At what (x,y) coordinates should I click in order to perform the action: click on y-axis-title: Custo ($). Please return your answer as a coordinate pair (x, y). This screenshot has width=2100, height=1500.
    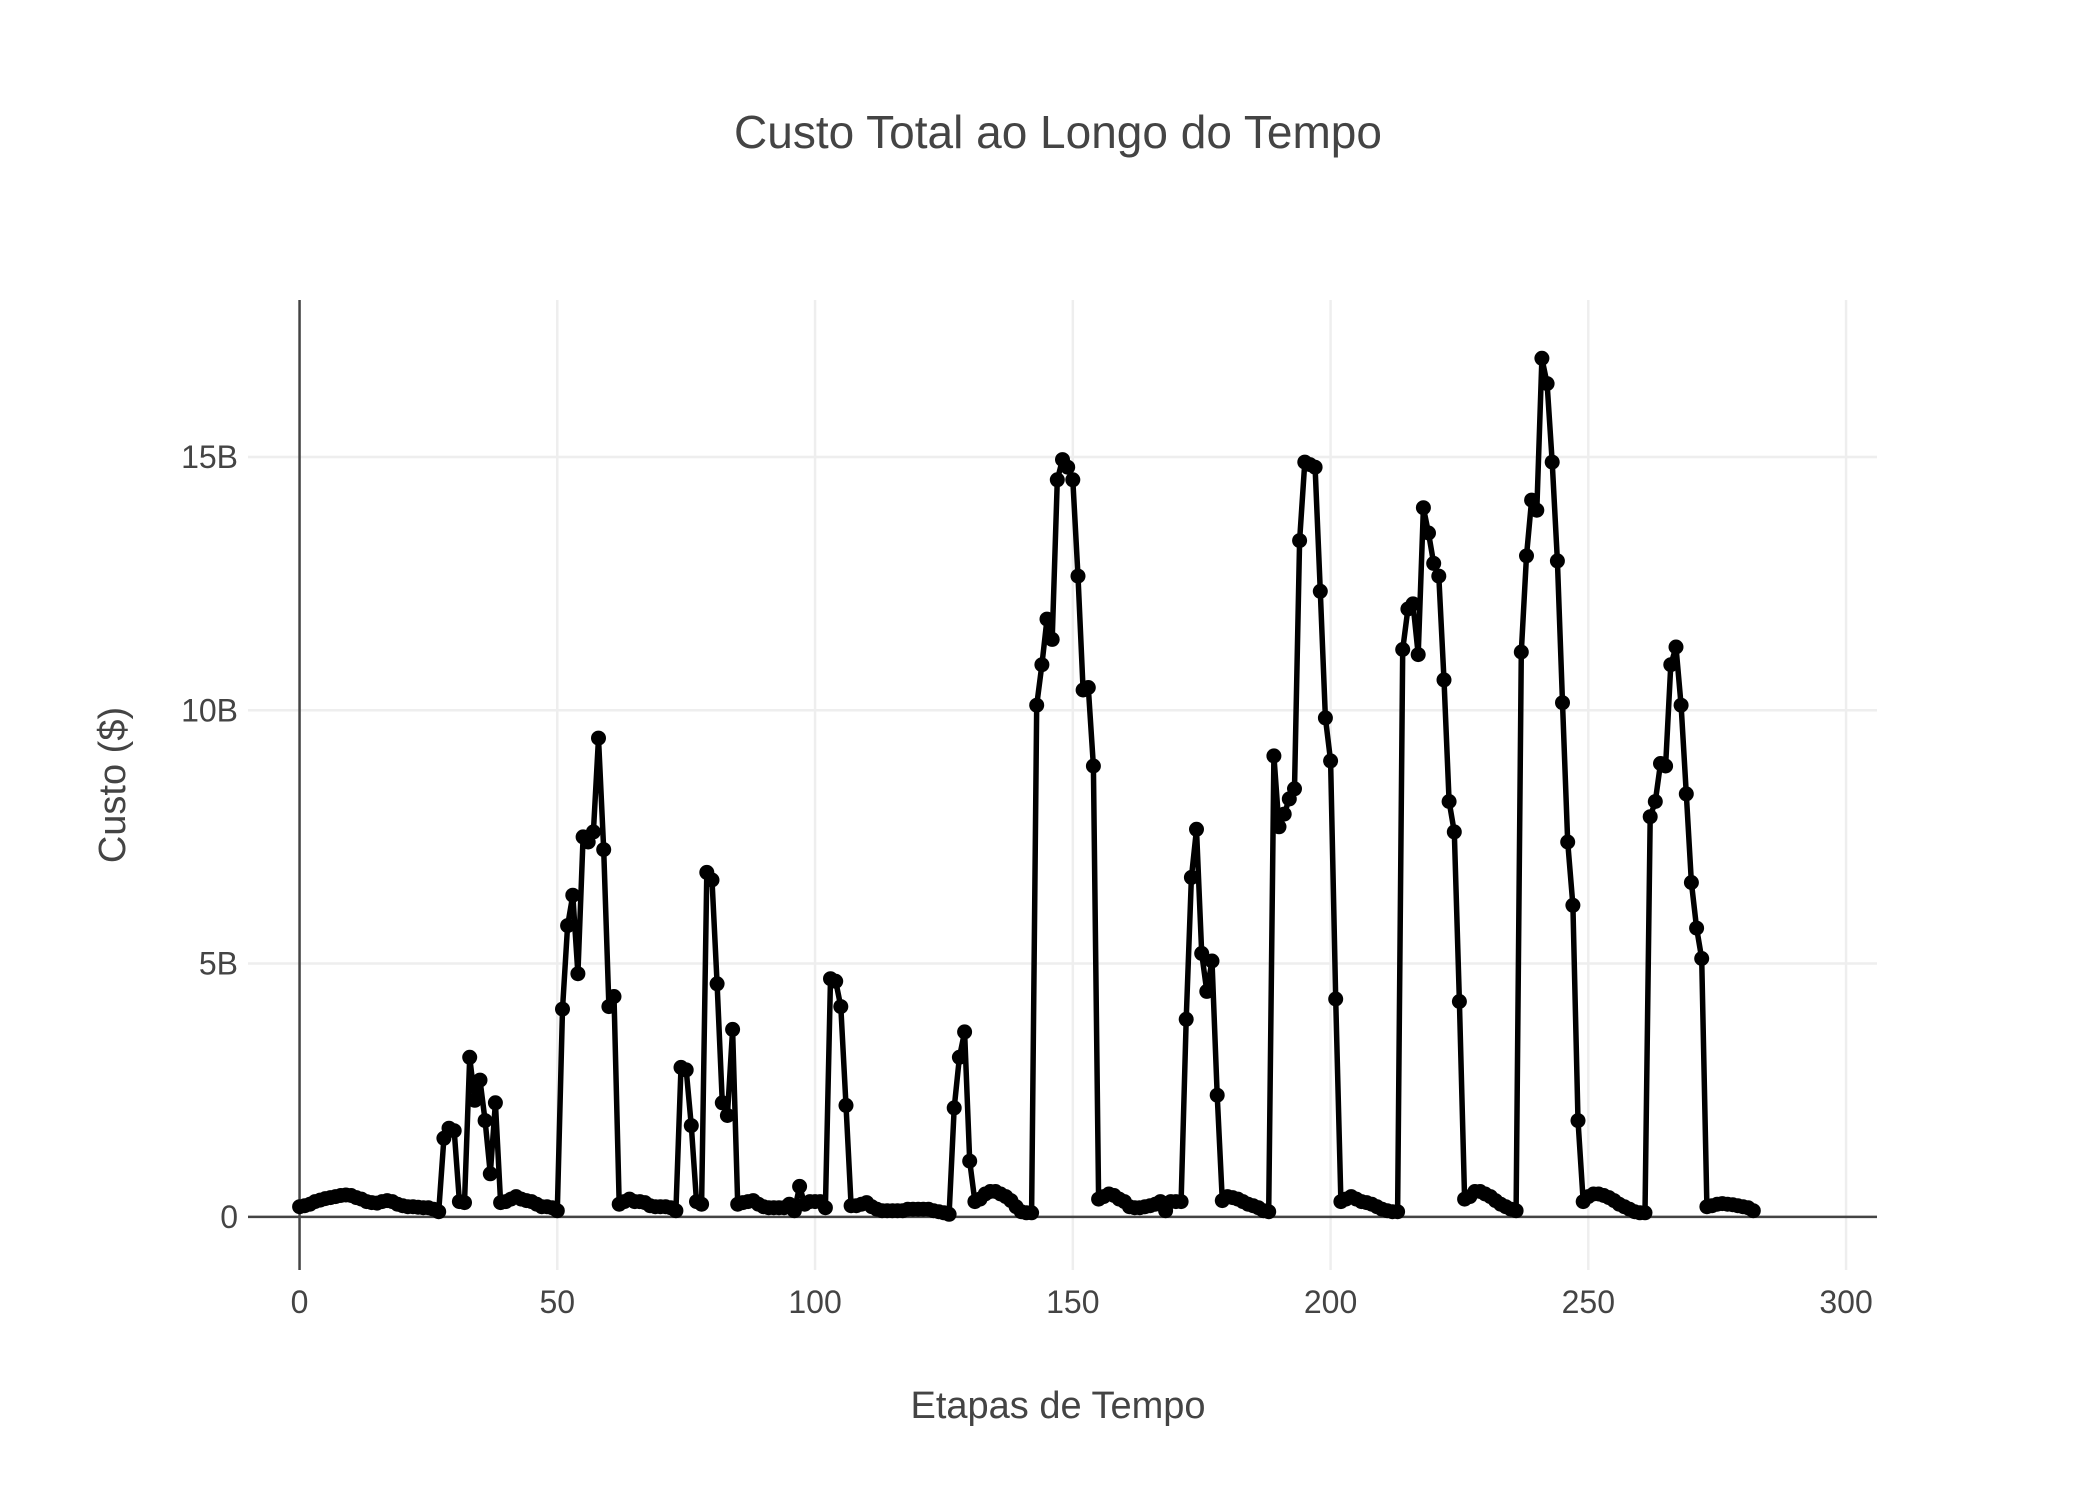
    Looking at the image, I should click on (113, 785).